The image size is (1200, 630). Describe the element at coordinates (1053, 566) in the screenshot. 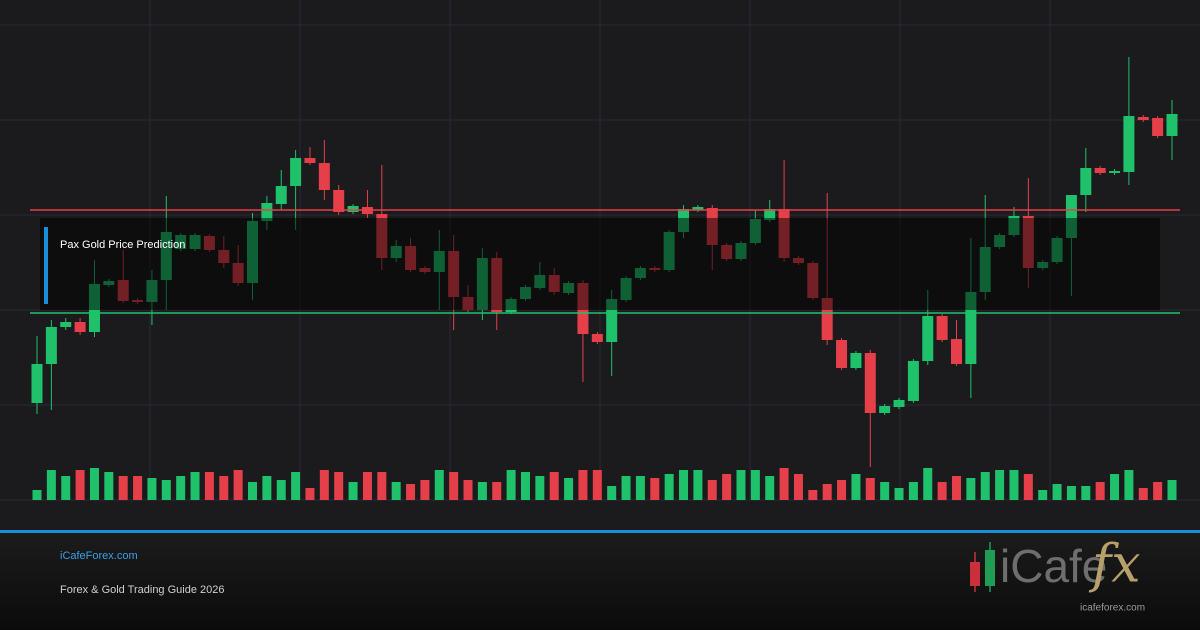

I see `logo-main: iCafe` at that location.